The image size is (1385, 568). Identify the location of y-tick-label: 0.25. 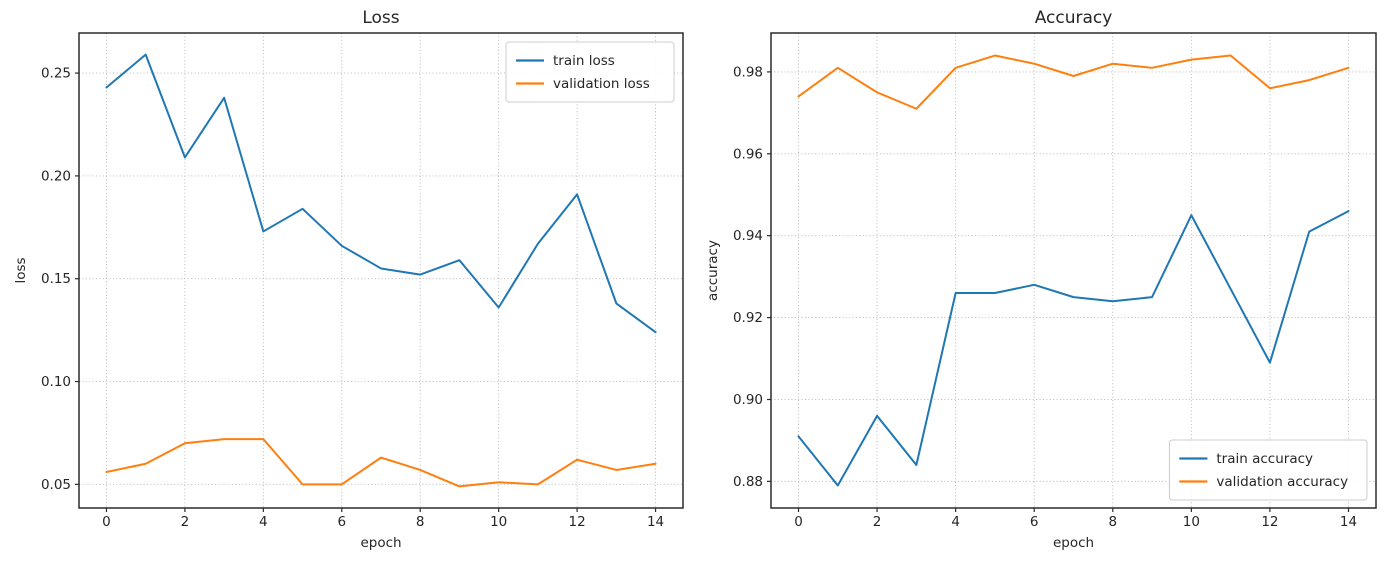
(56, 74).